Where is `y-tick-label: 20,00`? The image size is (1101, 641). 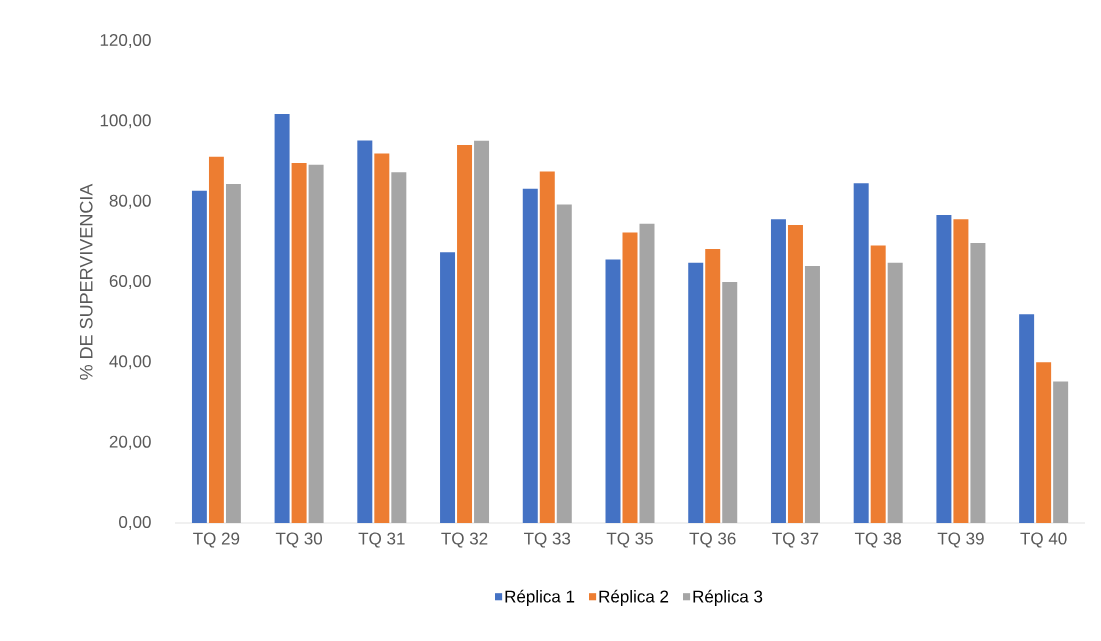 y-tick-label: 20,00 is located at coordinates (130, 442).